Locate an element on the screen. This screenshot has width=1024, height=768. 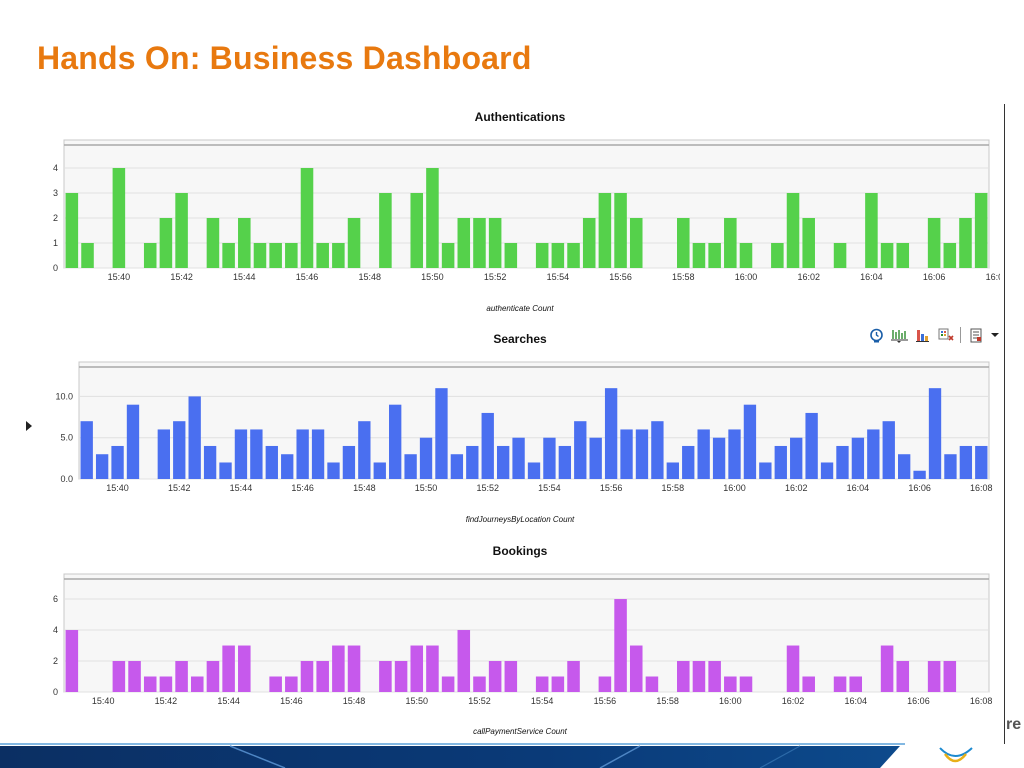
export-icon is located at coordinates (975, 335).